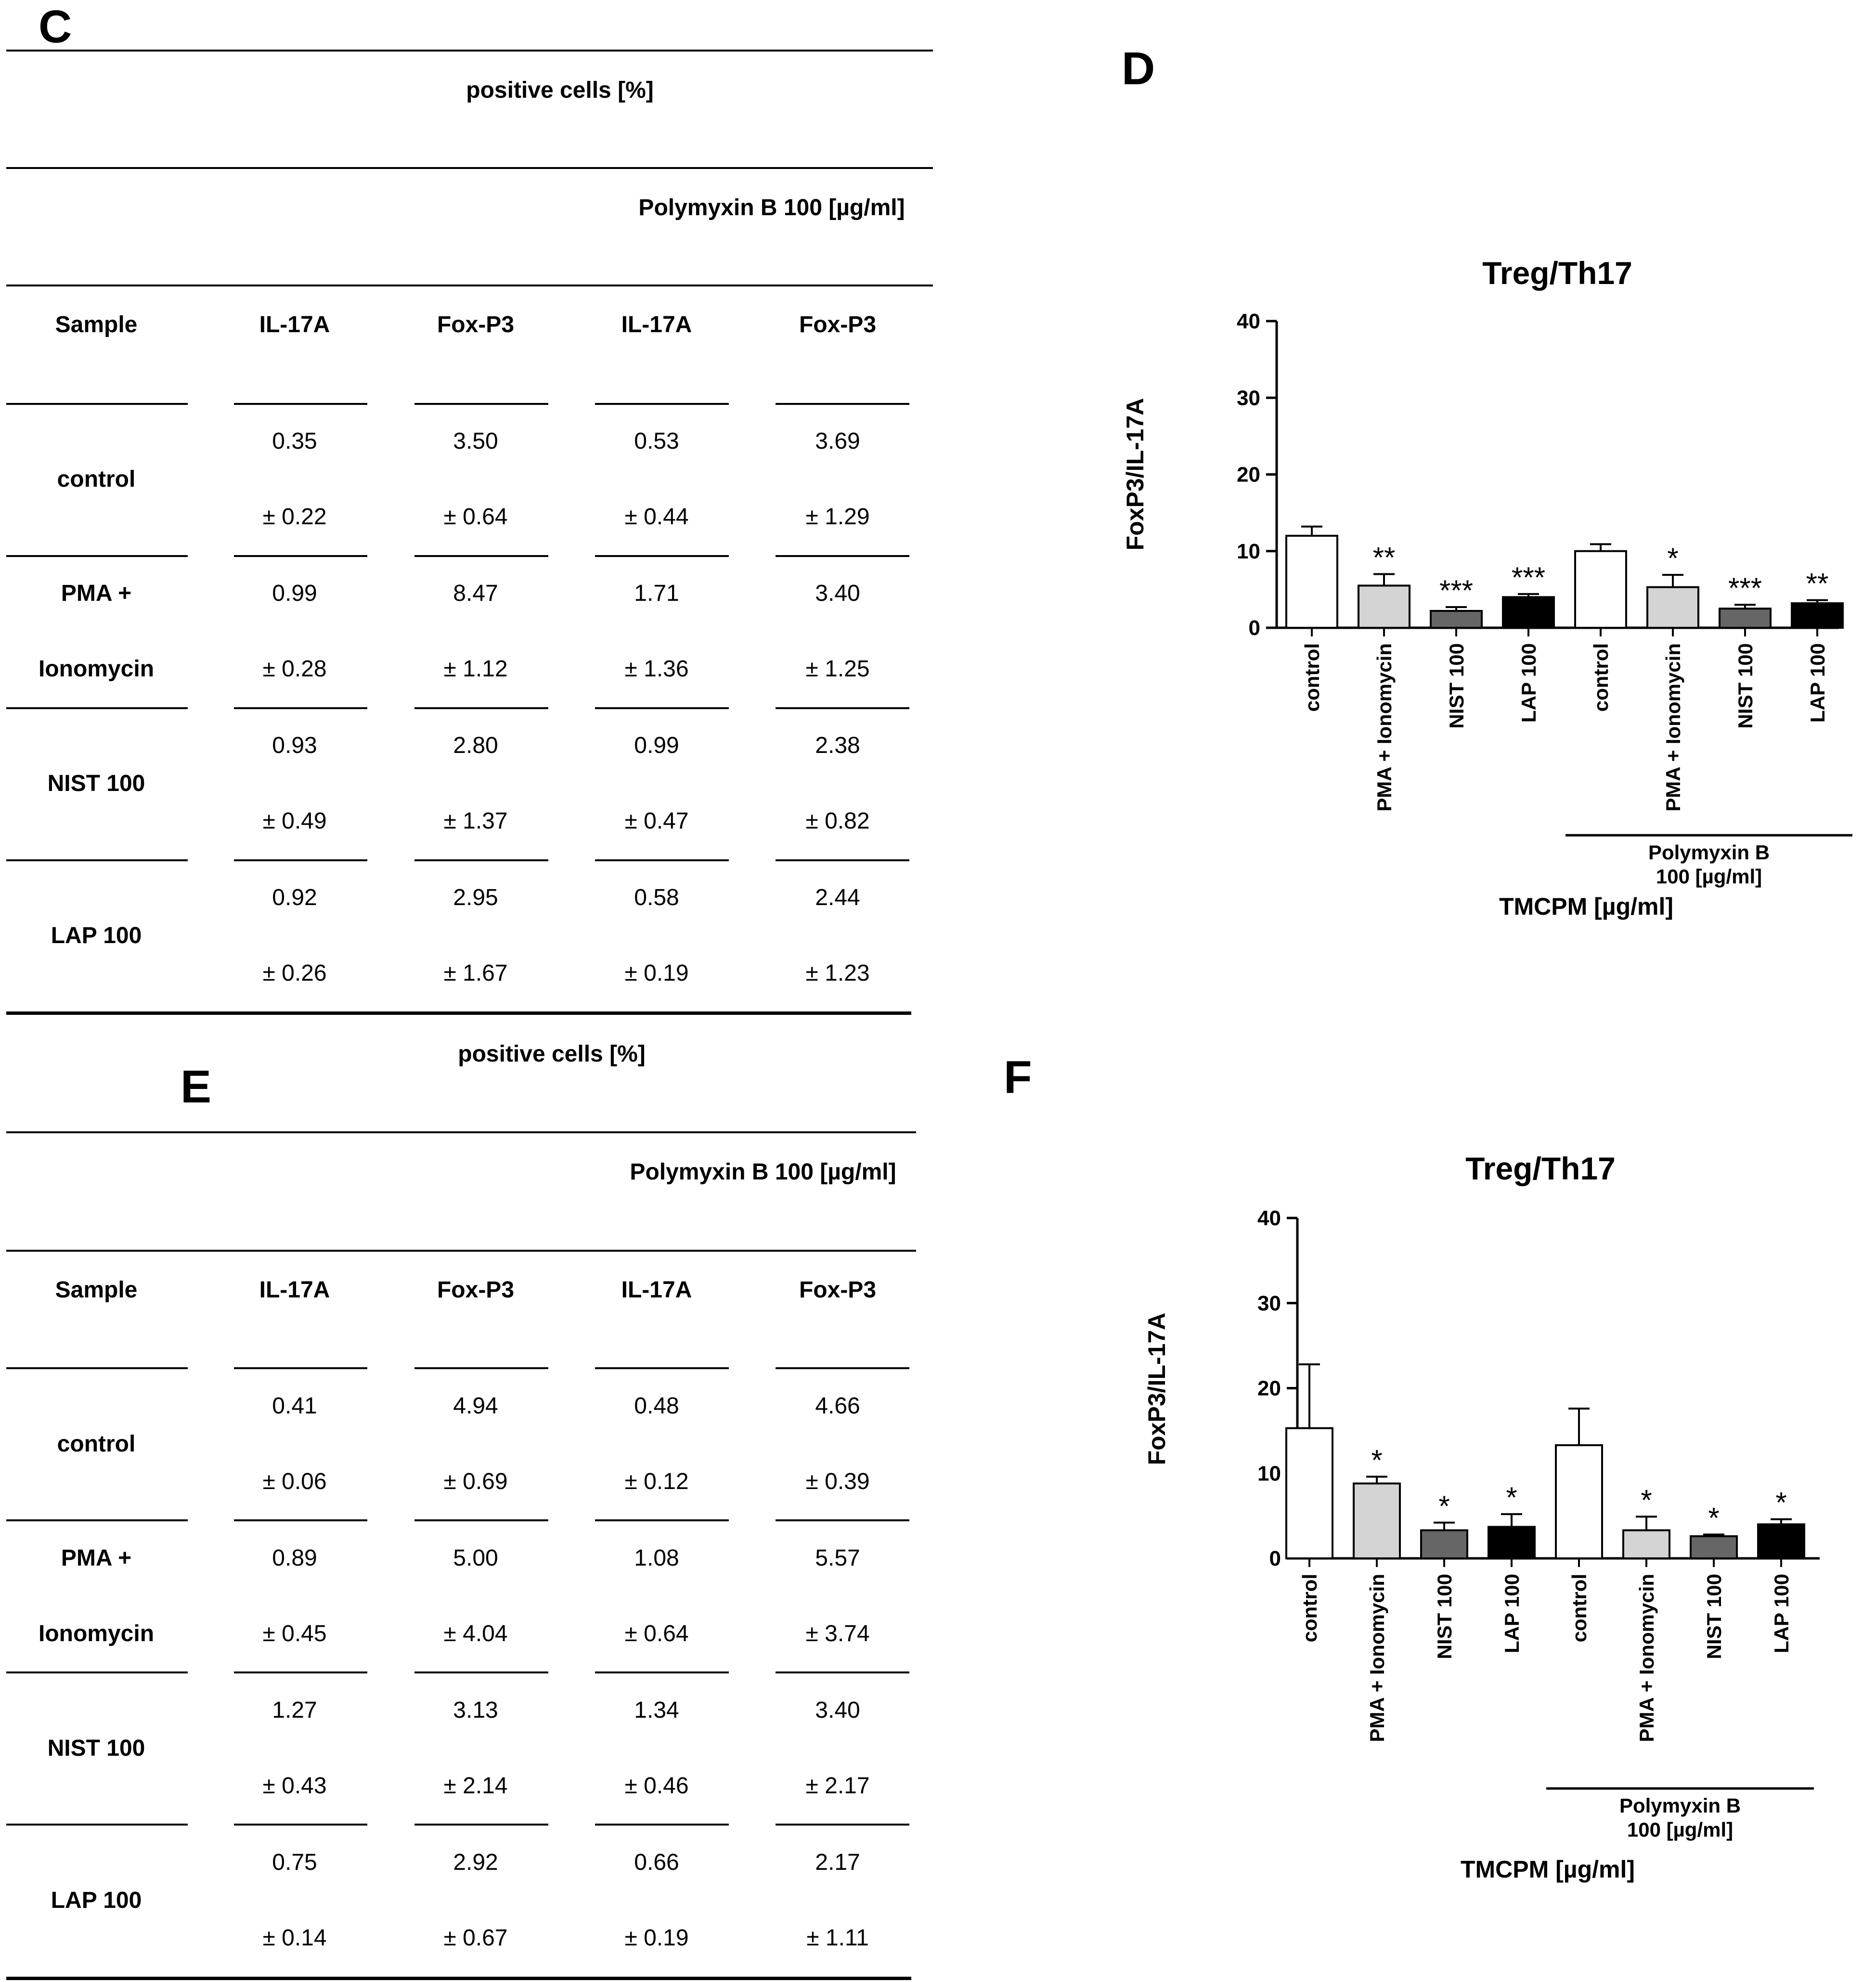 The height and width of the screenshot is (1982, 1876). Describe the element at coordinates (294, 1406) in the screenshot. I see `cell-value: 0.41` at that location.